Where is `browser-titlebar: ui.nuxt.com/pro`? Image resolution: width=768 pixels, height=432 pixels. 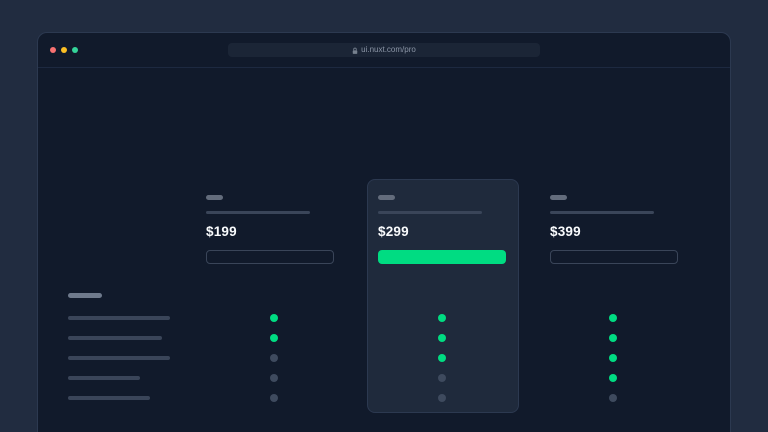 browser-titlebar: ui.nuxt.com/pro is located at coordinates (384, 50).